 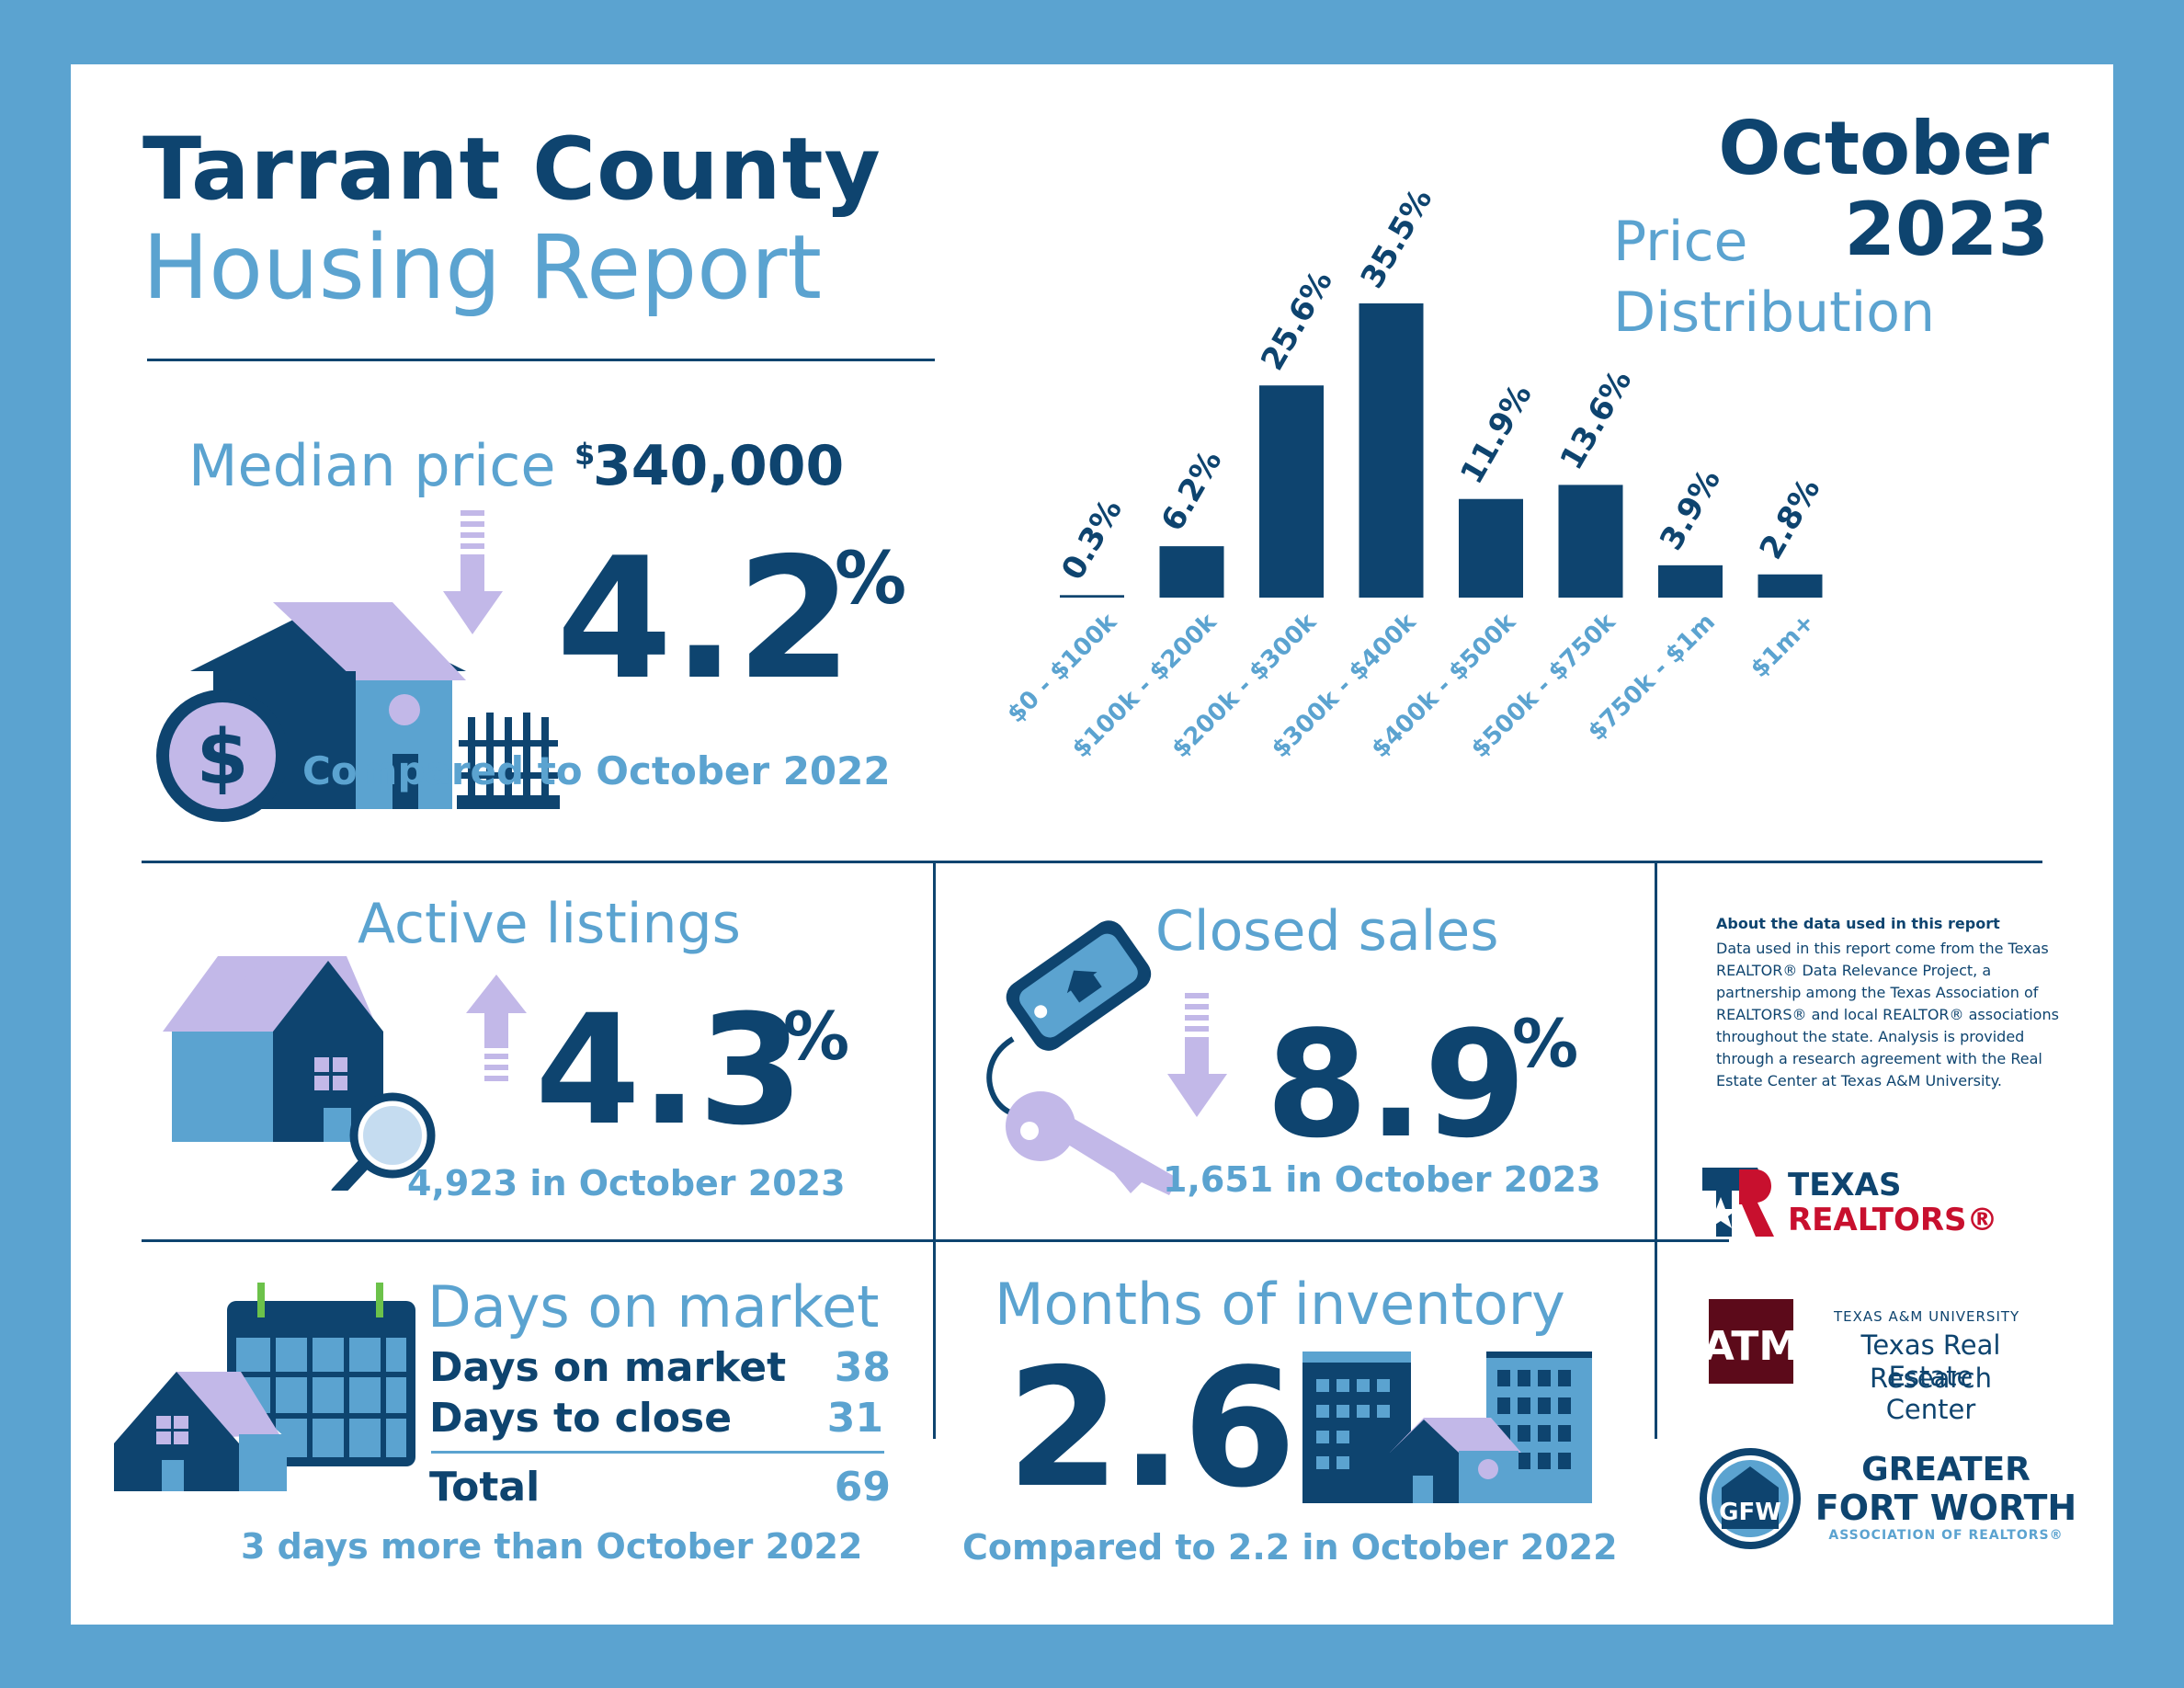 What do you see at coordinates (1192, 491) in the screenshot?
I see `chart-value-label: 6.2%` at bounding box center [1192, 491].